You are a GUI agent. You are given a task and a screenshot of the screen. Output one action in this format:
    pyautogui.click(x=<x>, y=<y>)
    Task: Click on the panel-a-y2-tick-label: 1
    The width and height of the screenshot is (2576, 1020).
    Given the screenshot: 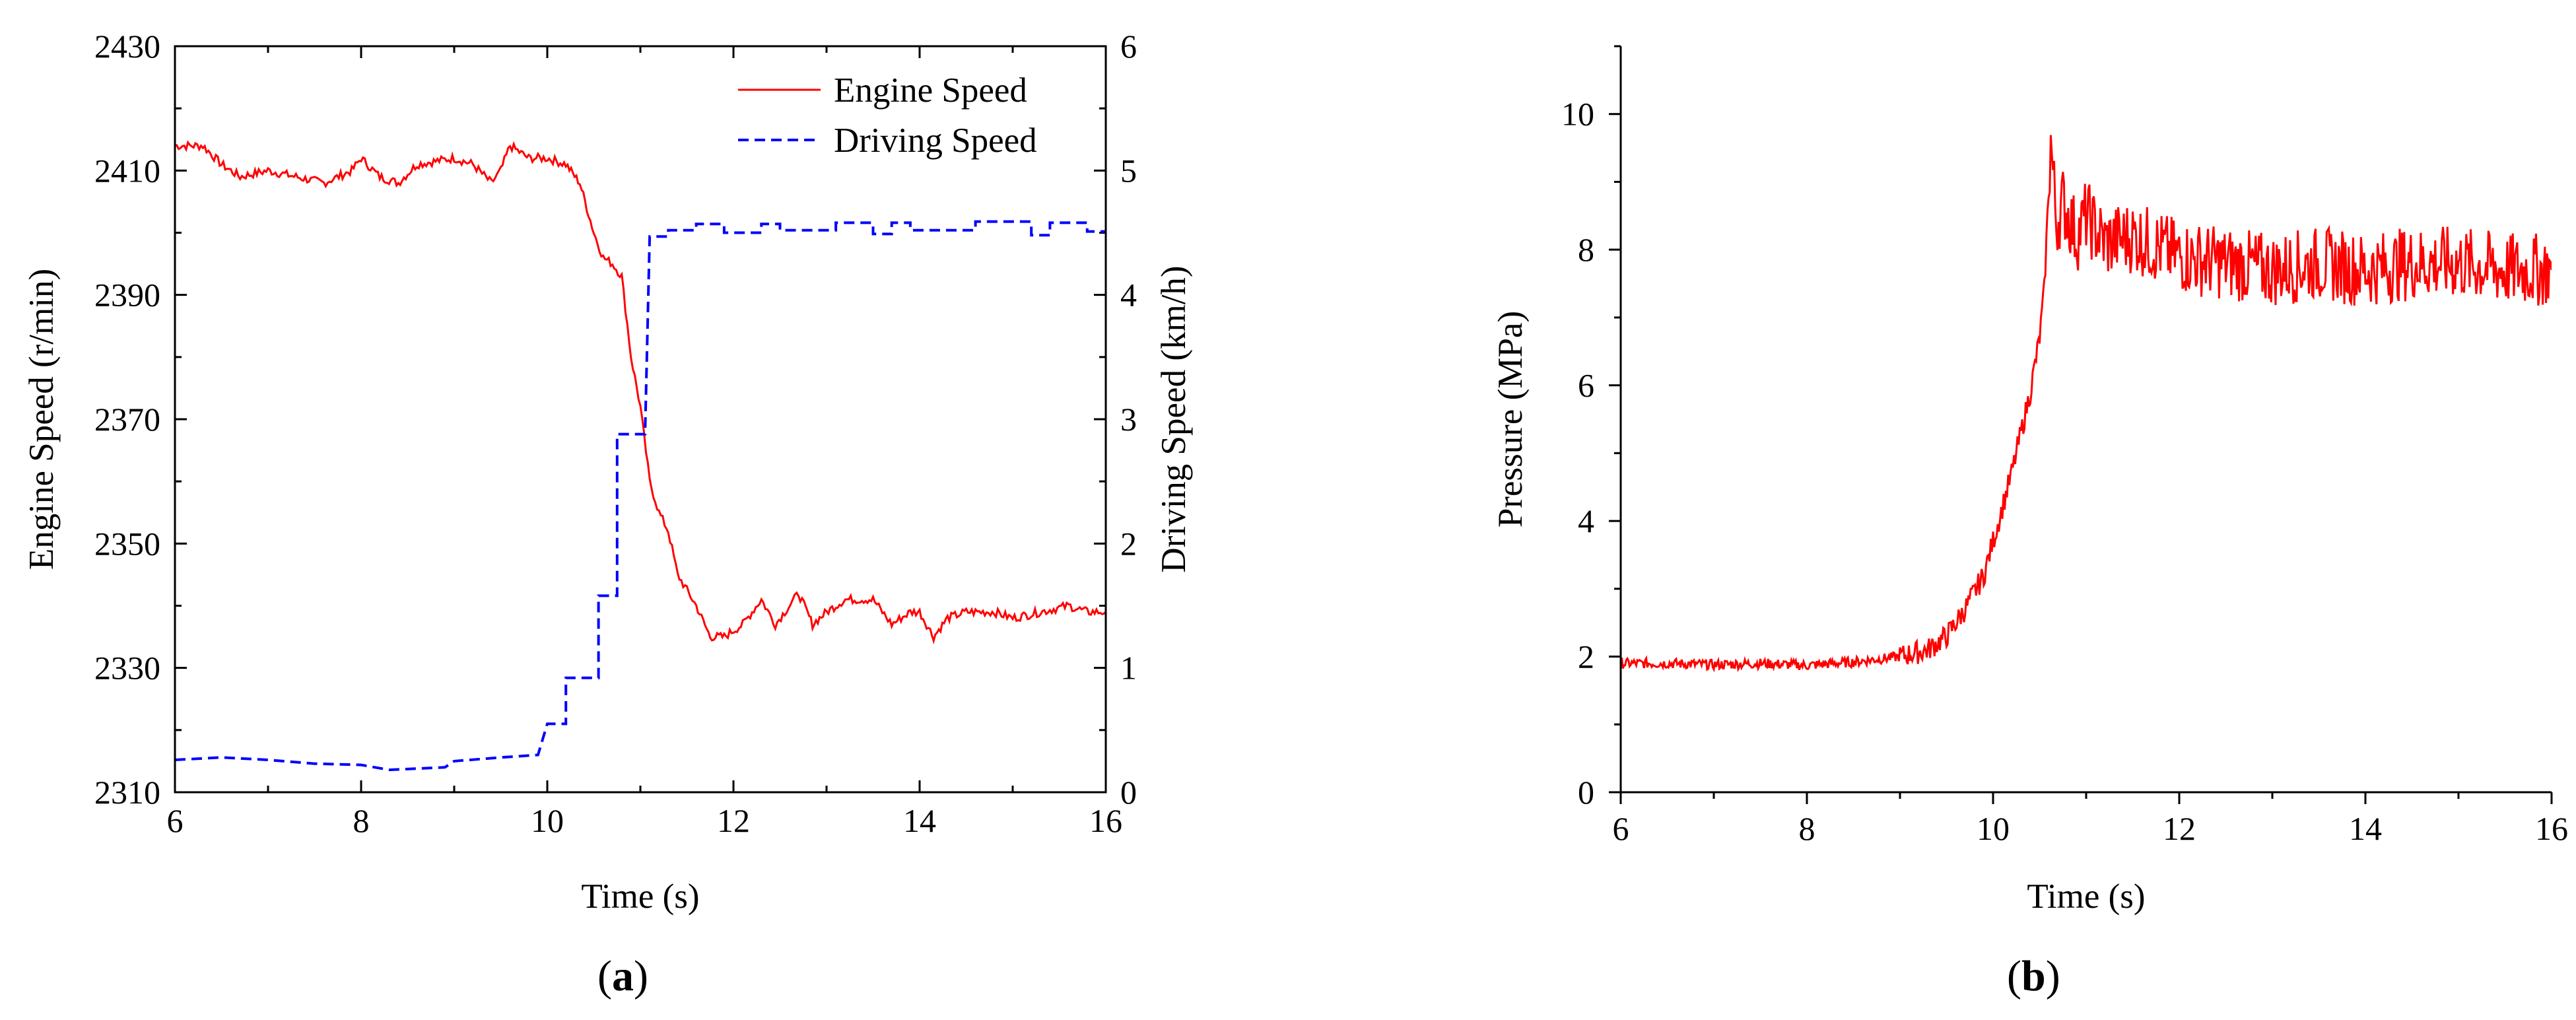 What is the action you would take?
    pyautogui.click(x=1128, y=668)
    